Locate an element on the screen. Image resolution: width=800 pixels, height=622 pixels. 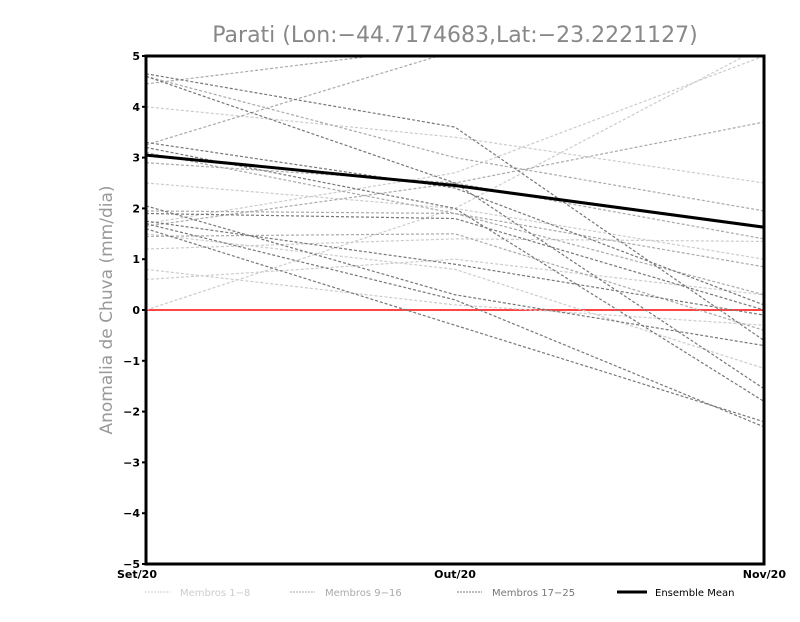
y-tick-label: 5 is located at coordinates (136, 56).